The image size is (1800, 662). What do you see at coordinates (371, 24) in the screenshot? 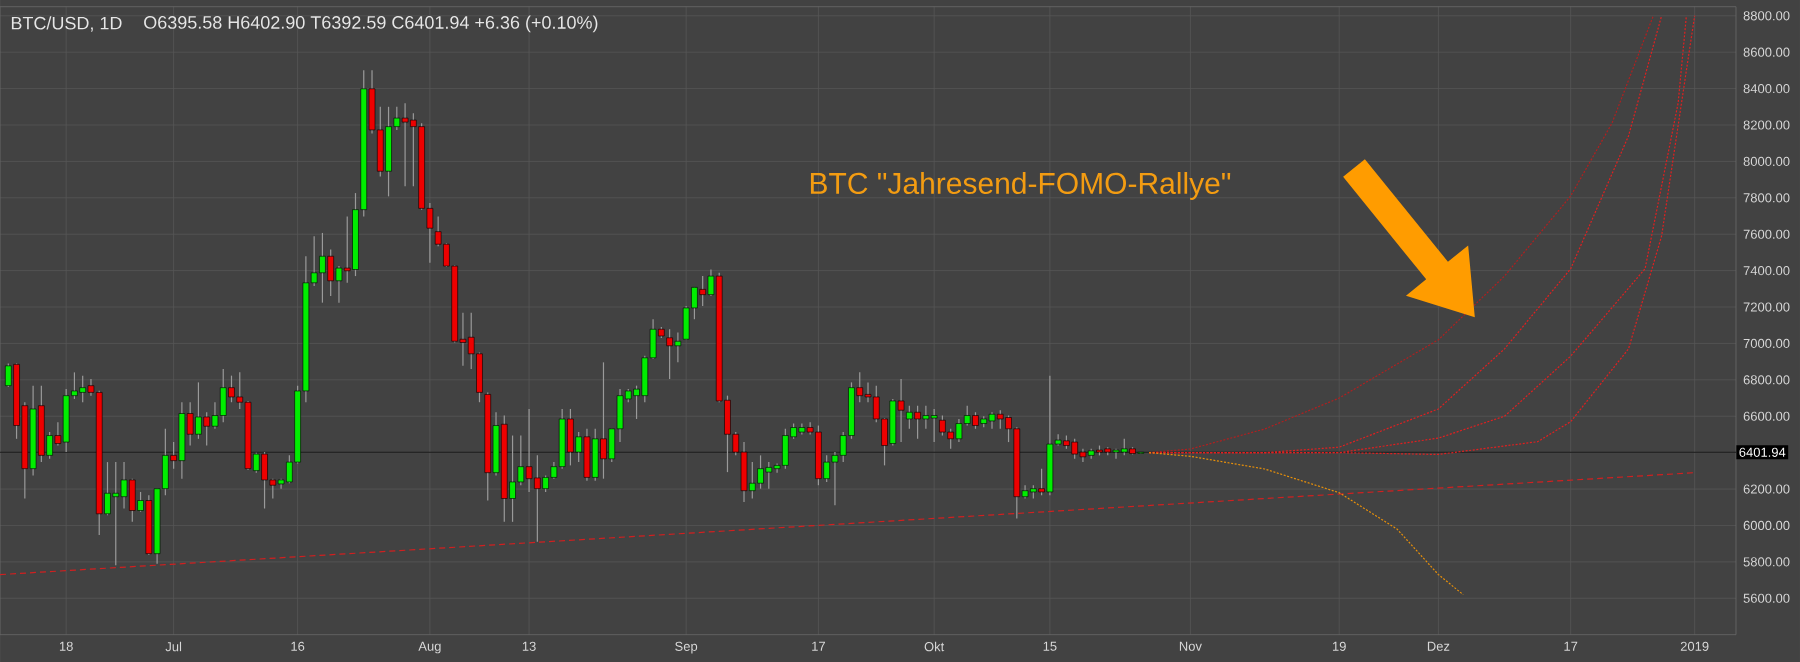
I see `chart-subtitle: O6395.58 H6402.90 T6392.59 C6401.94 +6.36 (+0.10%)` at bounding box center [371, 24].